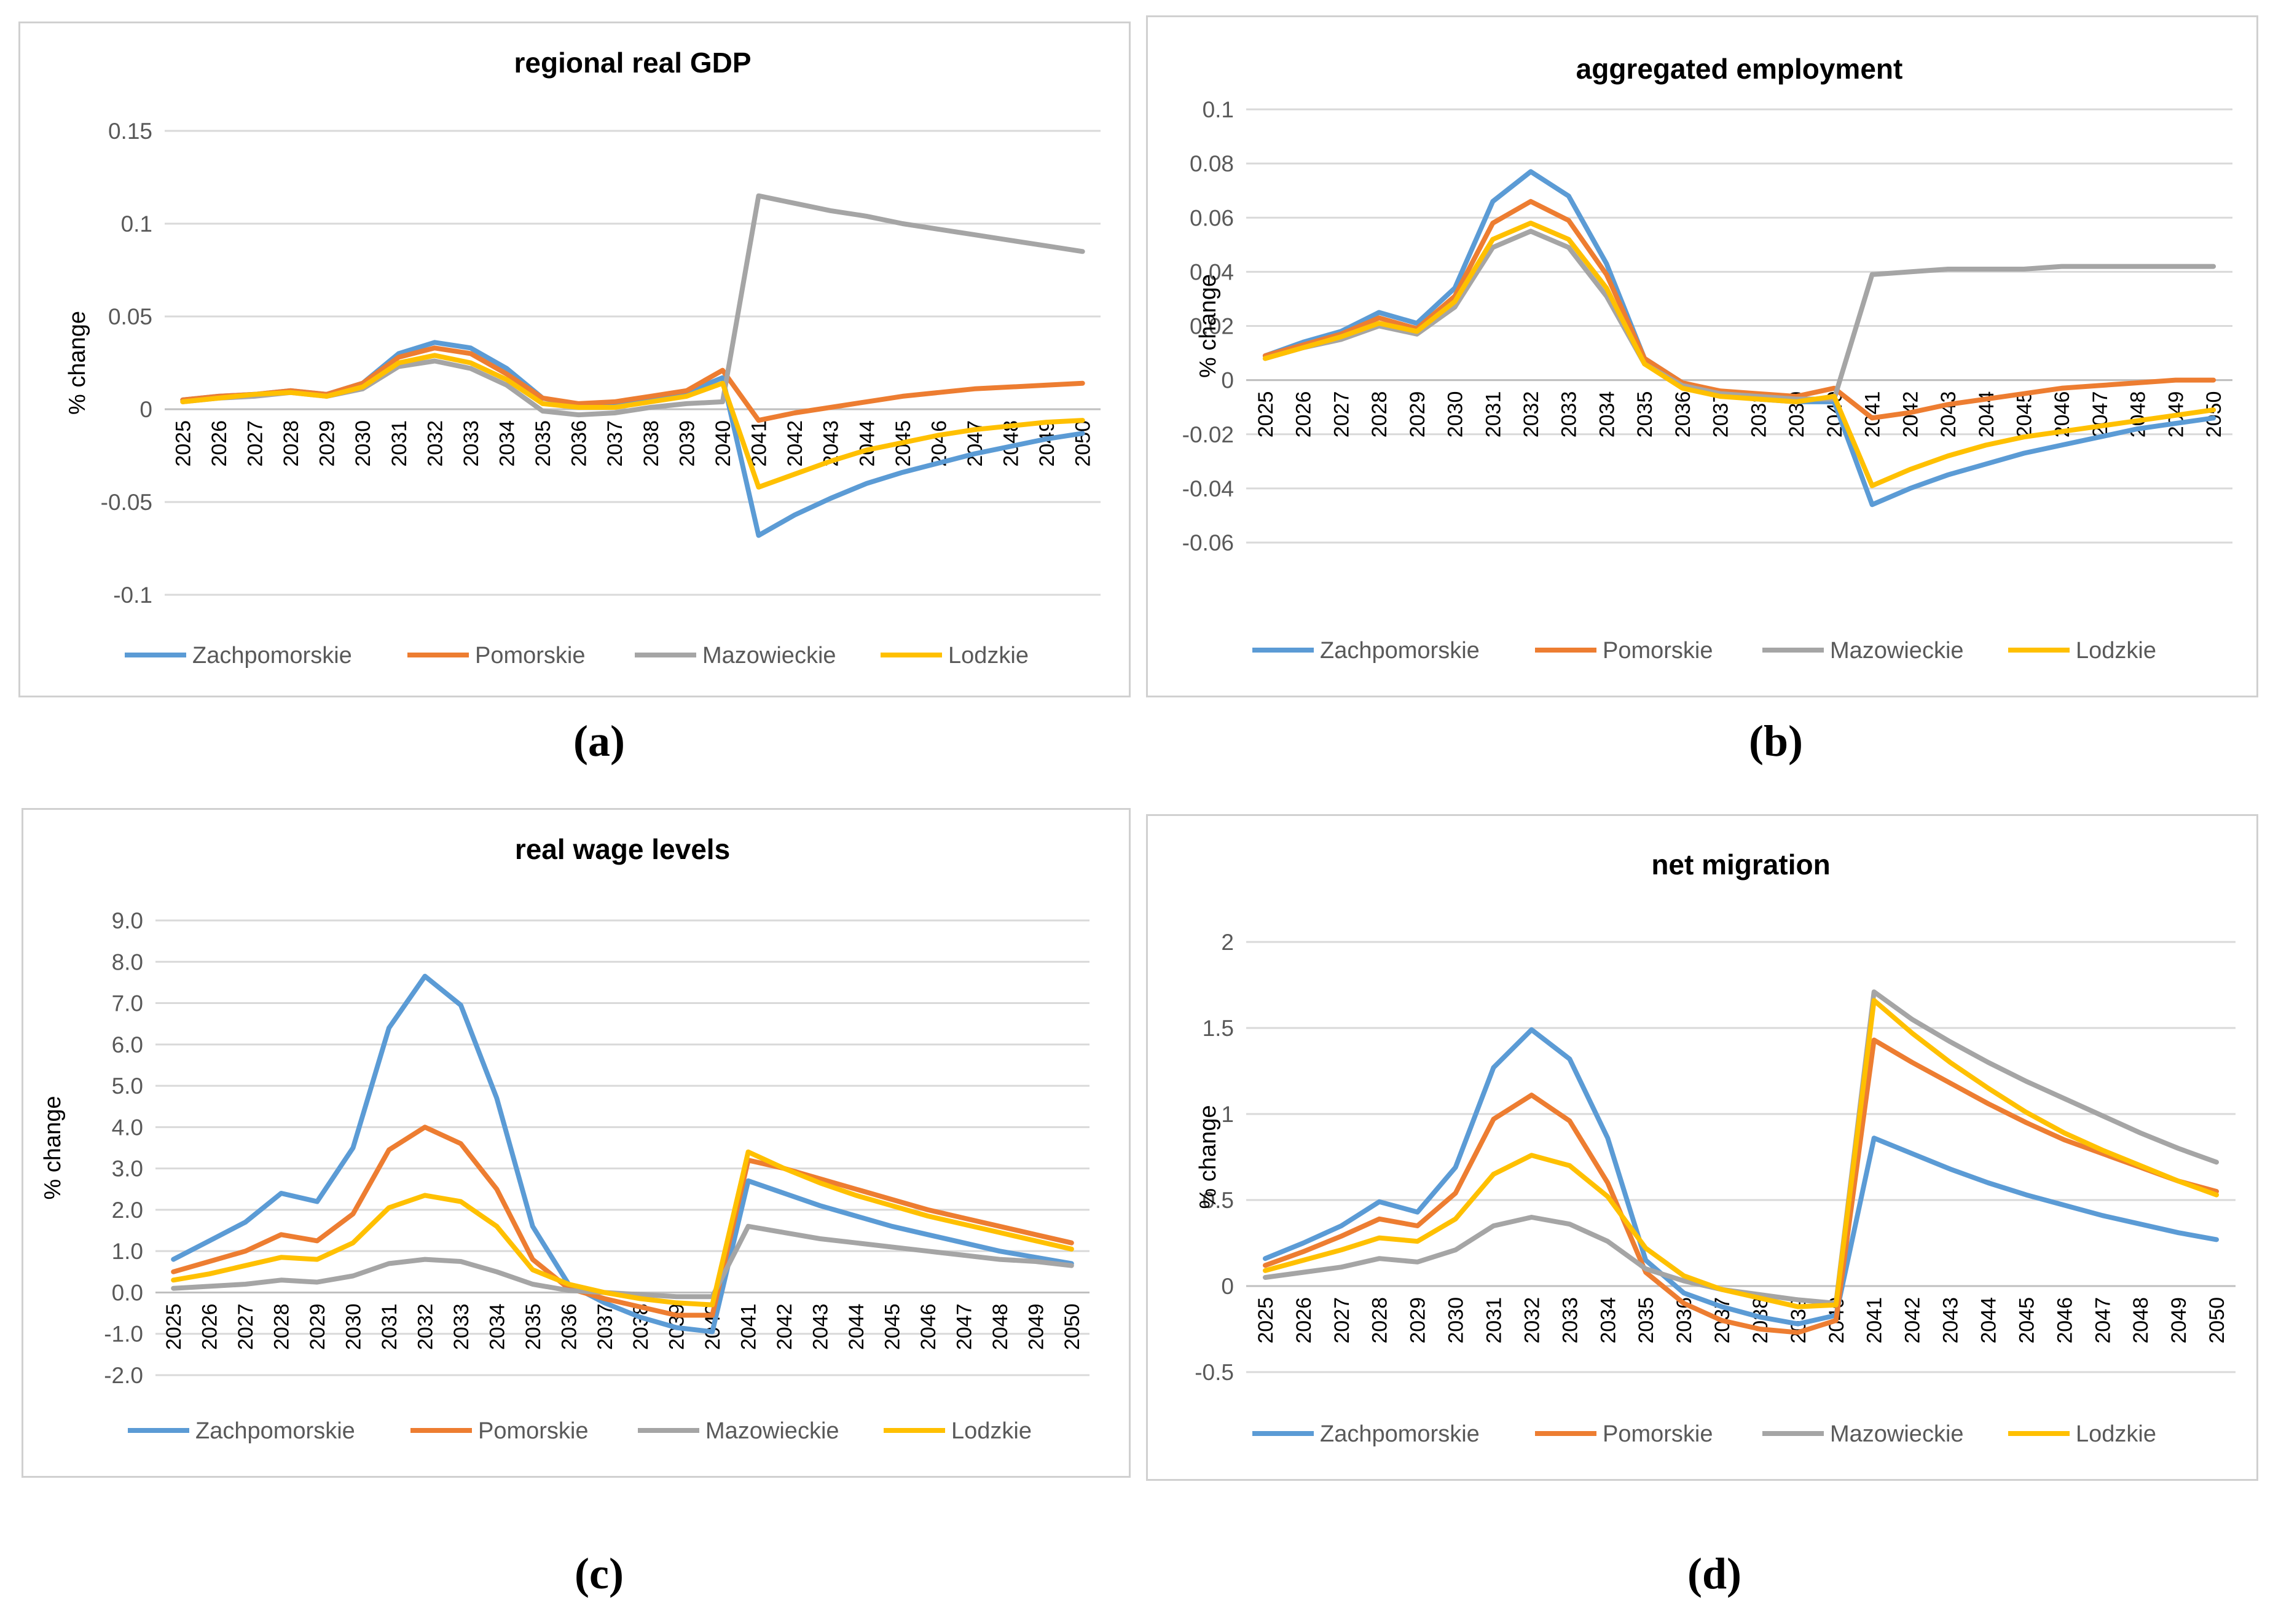  I want to click on y-tick-label: 0.15, so click(130, 131).